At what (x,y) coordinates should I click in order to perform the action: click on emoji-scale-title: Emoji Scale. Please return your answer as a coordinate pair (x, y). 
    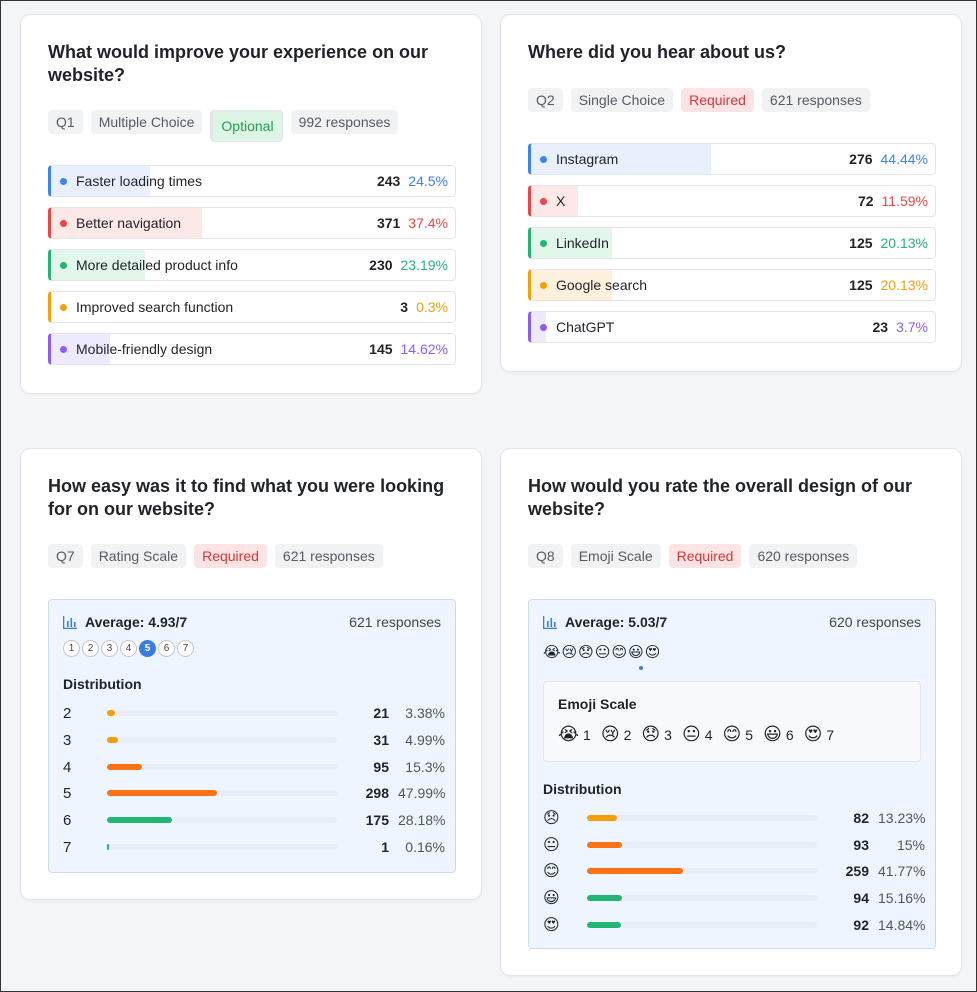
    Looking at the image, I should click on (597, 704).